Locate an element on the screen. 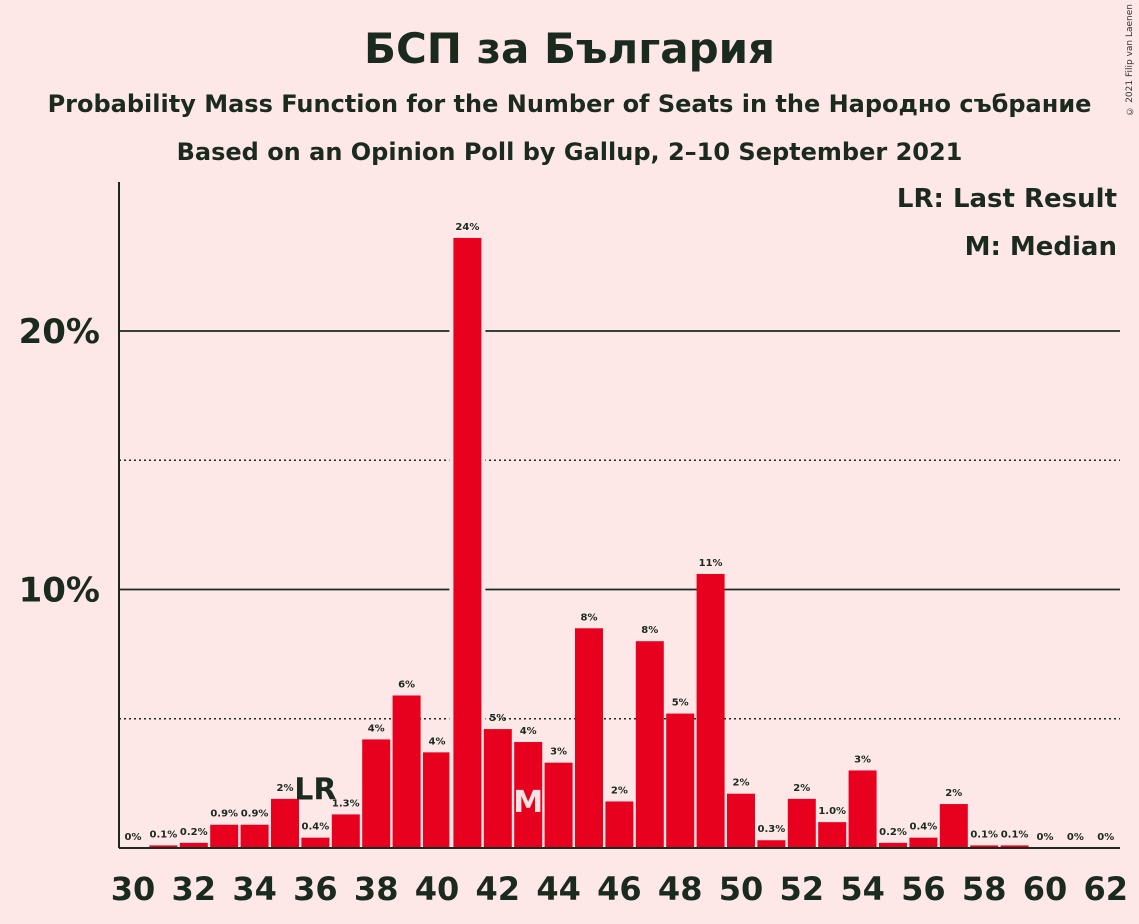  x-tick-label: 48 is located at coordinates (680, 889).